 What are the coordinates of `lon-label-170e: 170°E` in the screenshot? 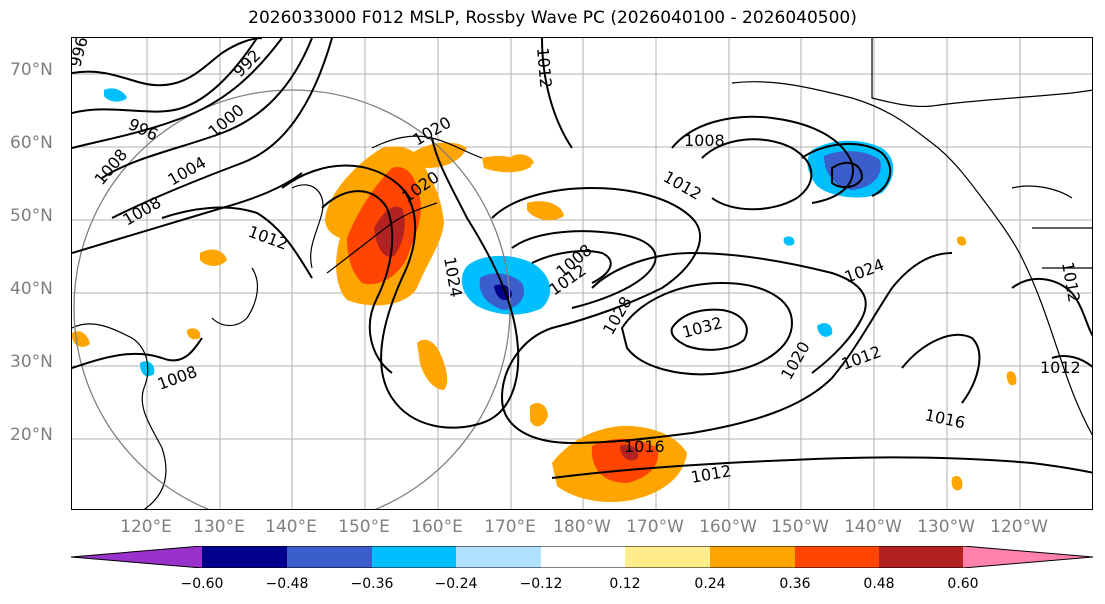 It's located at (510, 527).